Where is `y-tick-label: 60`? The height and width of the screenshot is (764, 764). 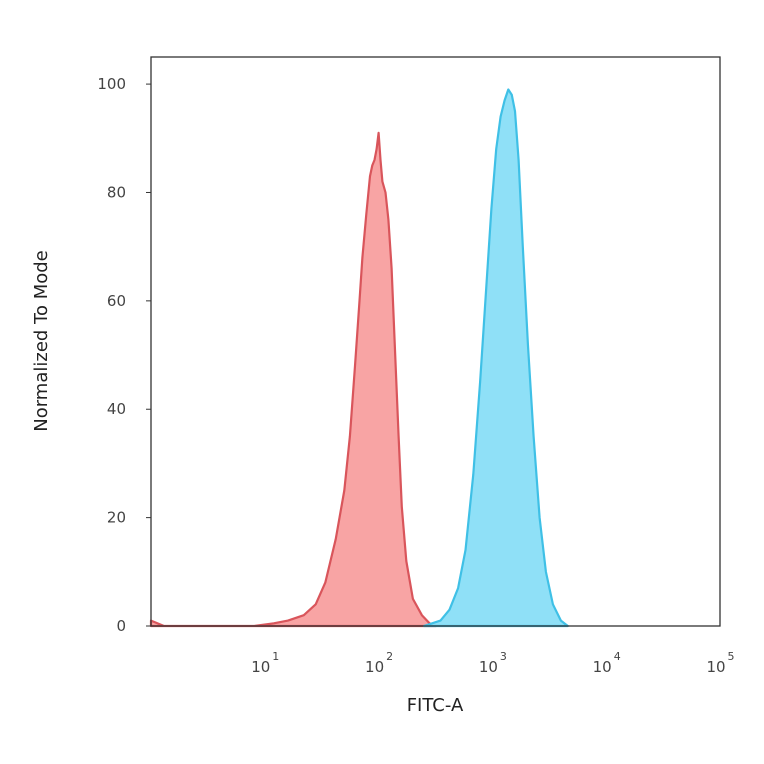
y-tick-label: 60 is located at coordinates (116, 301).